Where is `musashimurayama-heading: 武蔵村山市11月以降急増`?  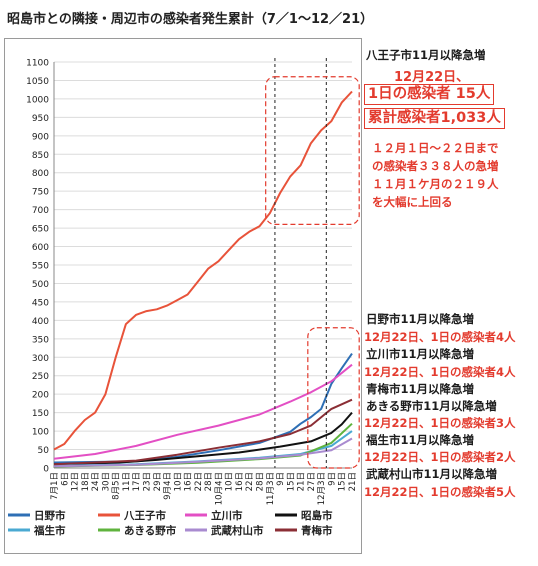 musashimurayama-heading: 武蔵村山市11月以降急増 is located at coordinates (432, 474).